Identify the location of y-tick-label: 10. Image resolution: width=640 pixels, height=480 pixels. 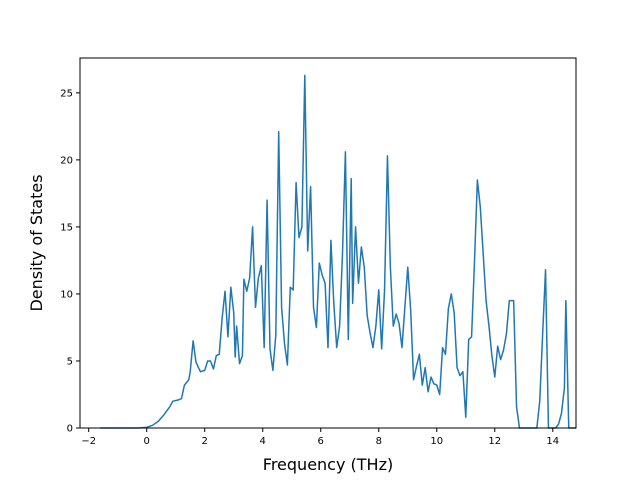
(66, 294).